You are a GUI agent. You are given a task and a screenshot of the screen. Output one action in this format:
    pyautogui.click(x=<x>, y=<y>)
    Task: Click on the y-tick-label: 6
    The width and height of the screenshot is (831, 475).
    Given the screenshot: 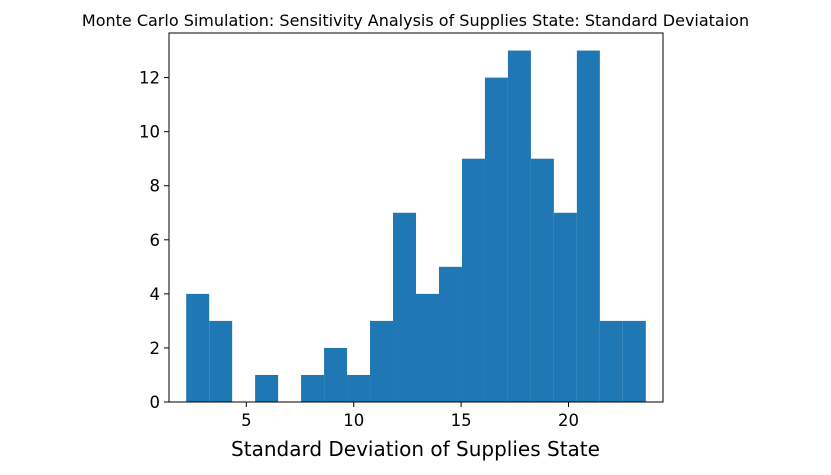 What is the action you would take?
    pyautogui.click(x=155, y=240)
    